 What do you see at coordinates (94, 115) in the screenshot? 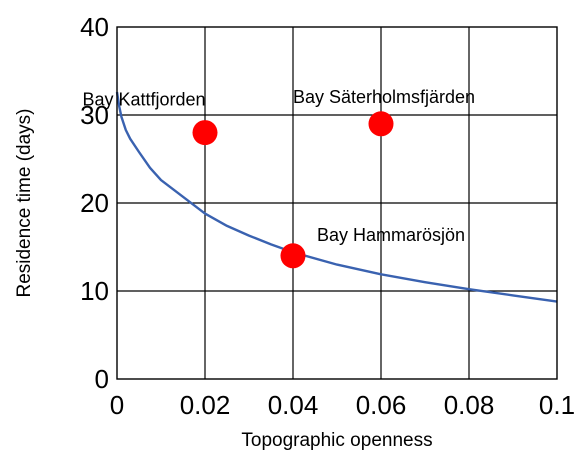
I see `y-tick-label: 30` at bounding box center [94, 115].